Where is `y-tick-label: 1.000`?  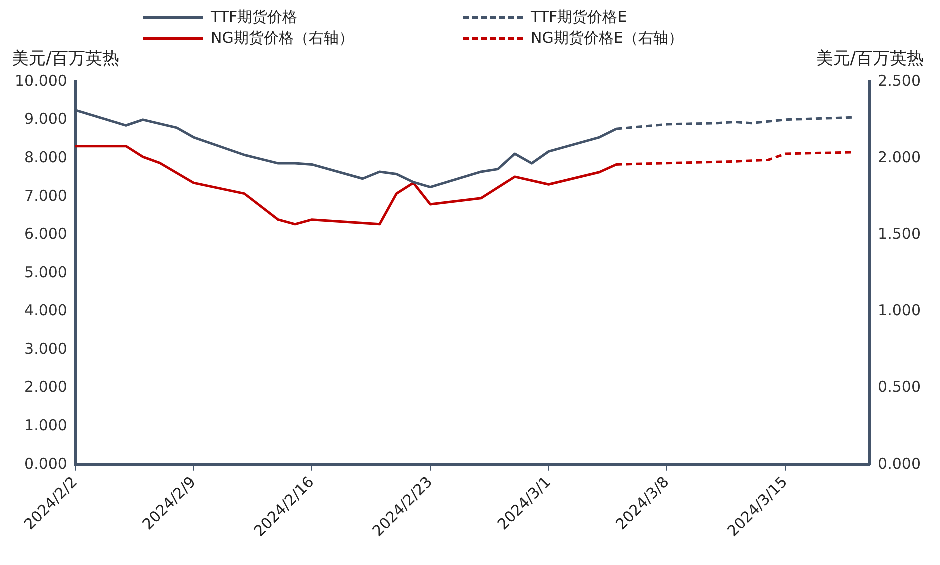
y-tick-label: 1.000 is located at coordinates (46, 425).